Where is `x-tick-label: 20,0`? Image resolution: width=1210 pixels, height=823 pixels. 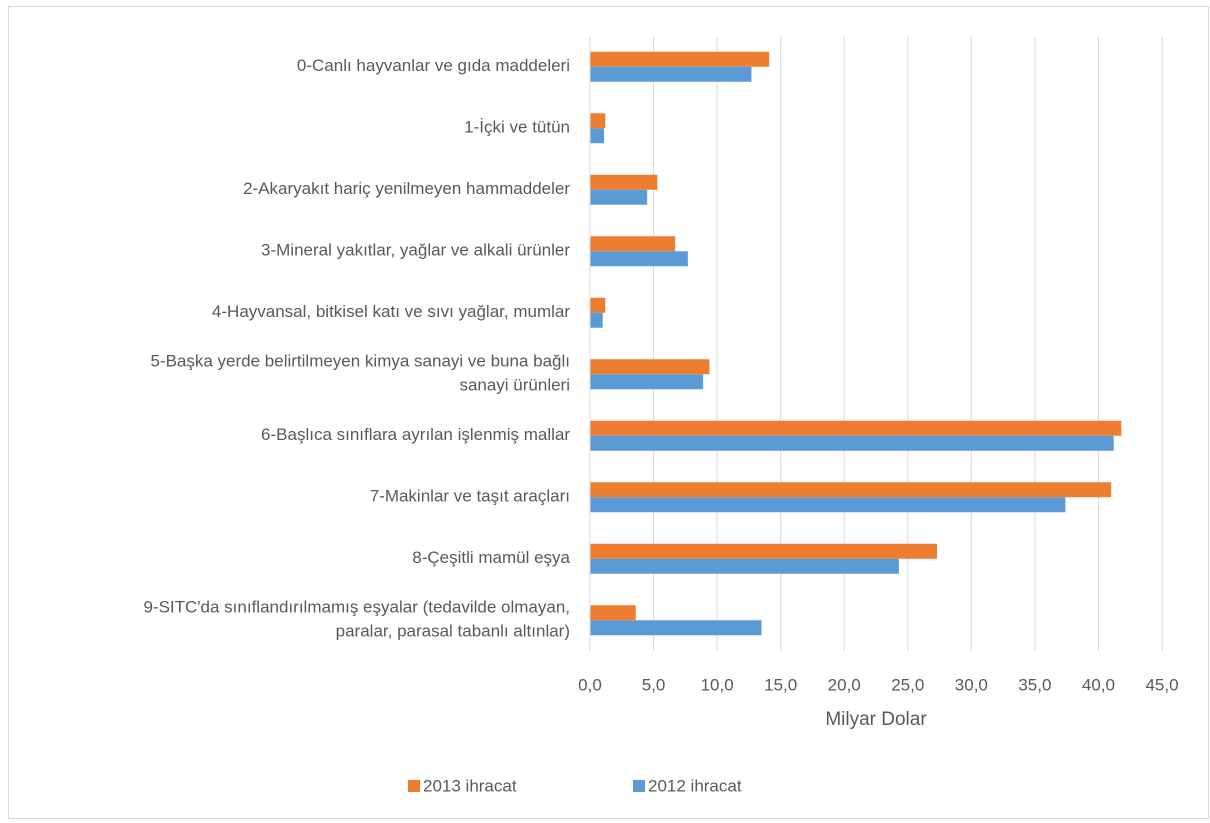
x-tick-label: 20,0 is located at coordinates (844, 684).